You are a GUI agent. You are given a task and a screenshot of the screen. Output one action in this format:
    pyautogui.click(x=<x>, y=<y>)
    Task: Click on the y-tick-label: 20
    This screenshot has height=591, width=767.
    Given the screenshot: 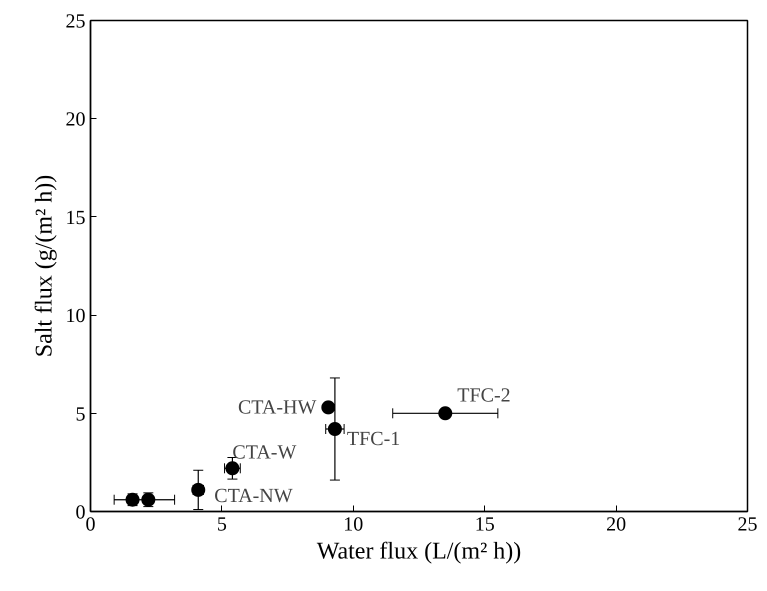 What is the action you would take?
    pyautogui.click(x=76, y=119)
    